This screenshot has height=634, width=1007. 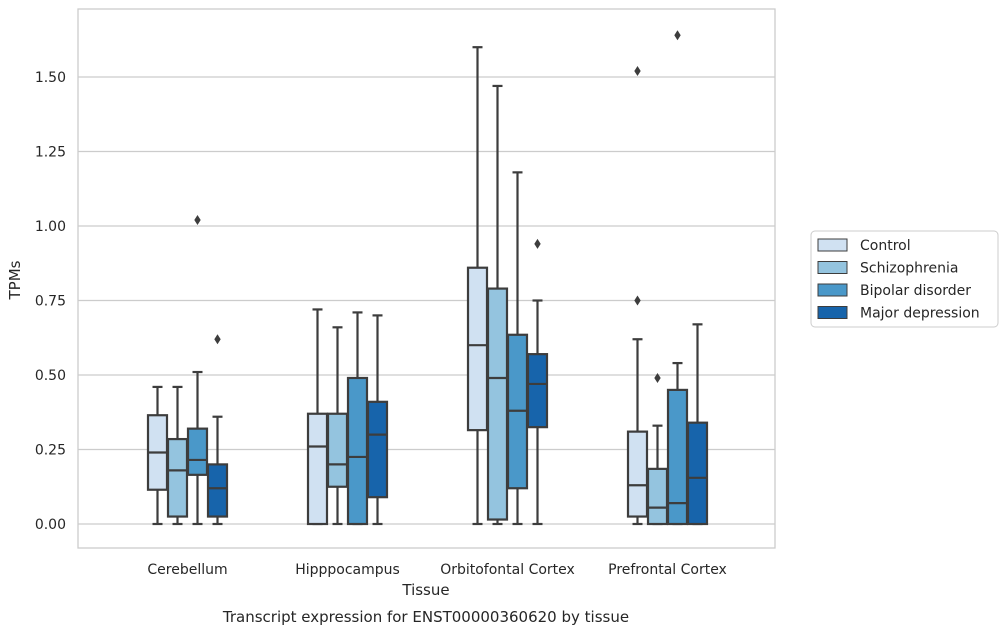 I want to click on legend-label: Major depression, so click(x=920, y=314).